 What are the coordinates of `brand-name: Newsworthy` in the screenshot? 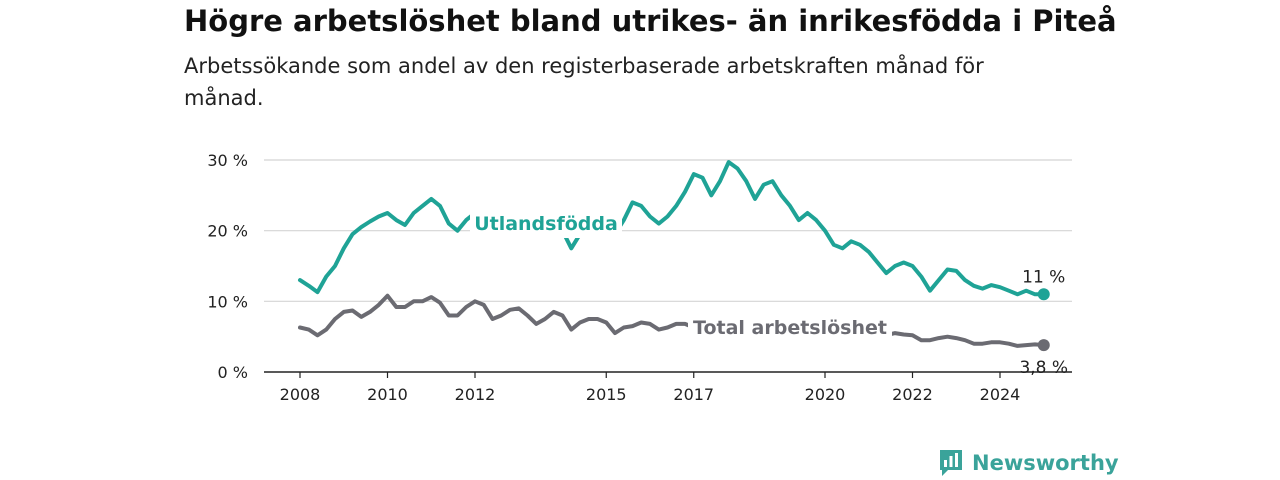 It's located at (1045, 463).